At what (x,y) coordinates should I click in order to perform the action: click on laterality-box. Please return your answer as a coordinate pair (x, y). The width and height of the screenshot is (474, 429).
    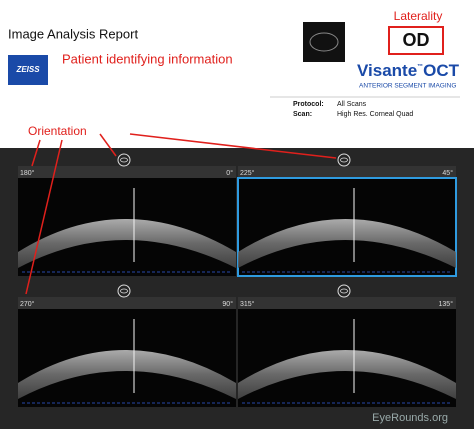
    Looking at the image, I should click on (416, 40).